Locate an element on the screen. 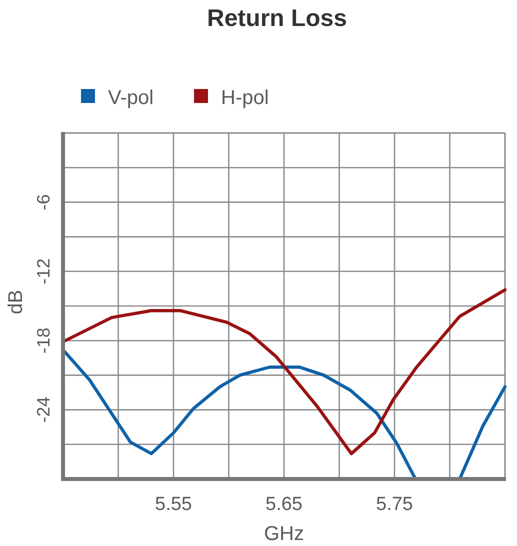 This screenshot has width=517, height=546. legend-label: H-pol is located at coordinates (245, 98).